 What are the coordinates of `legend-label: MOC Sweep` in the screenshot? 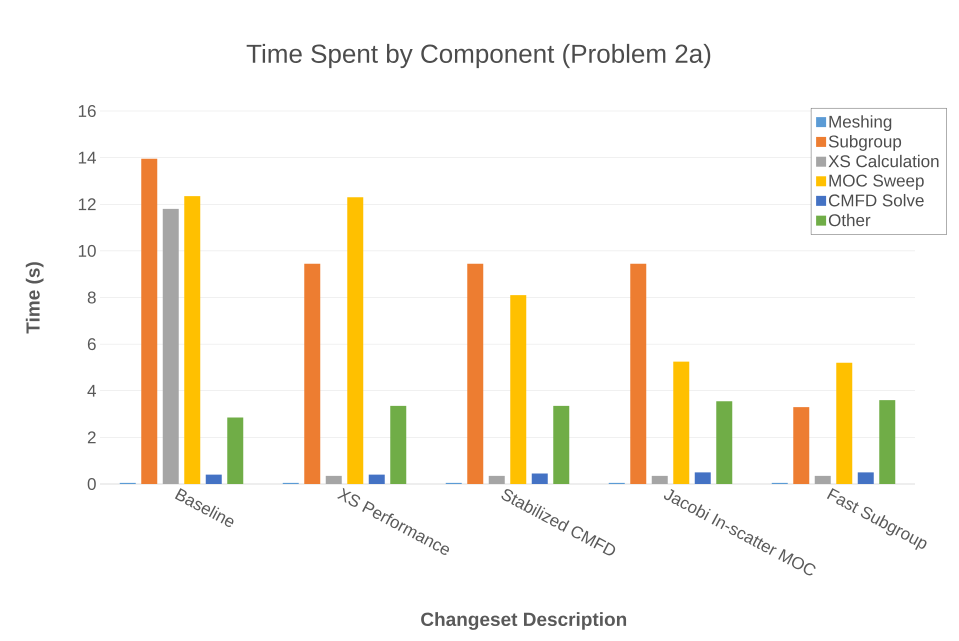 It's located at (876, 182).